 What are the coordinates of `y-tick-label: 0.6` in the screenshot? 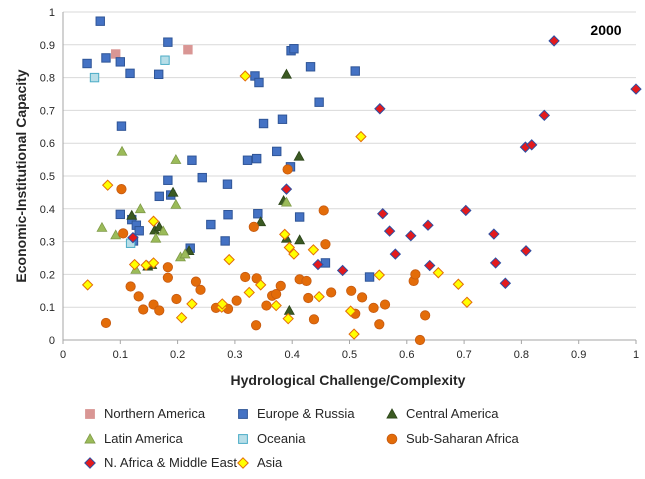 It's located at (47, 144).